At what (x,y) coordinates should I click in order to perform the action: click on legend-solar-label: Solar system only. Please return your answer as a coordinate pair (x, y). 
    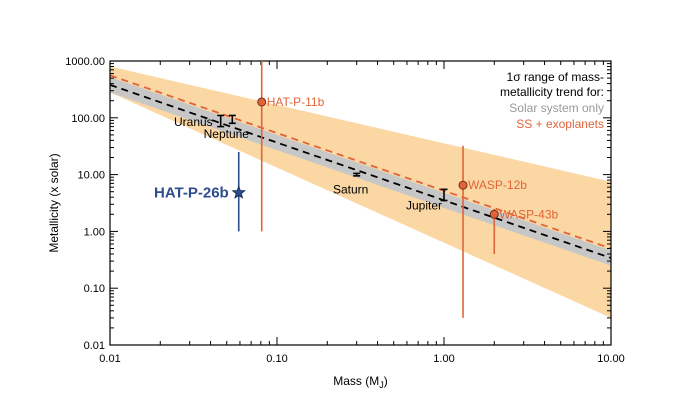
    Looking at the image, I should click on (556, 108).